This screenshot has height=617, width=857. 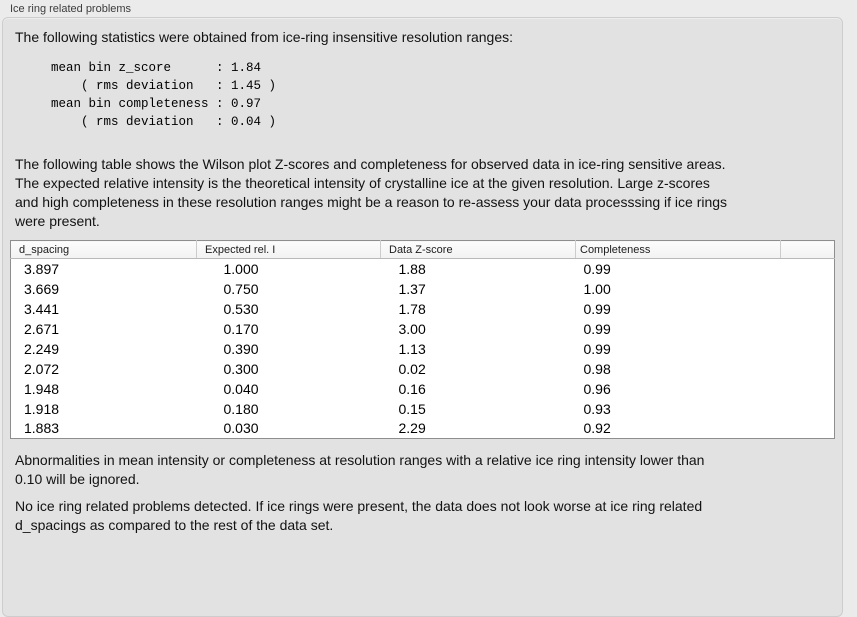 I want to click on table-cell: 1.88, so click(x=412, y=268).